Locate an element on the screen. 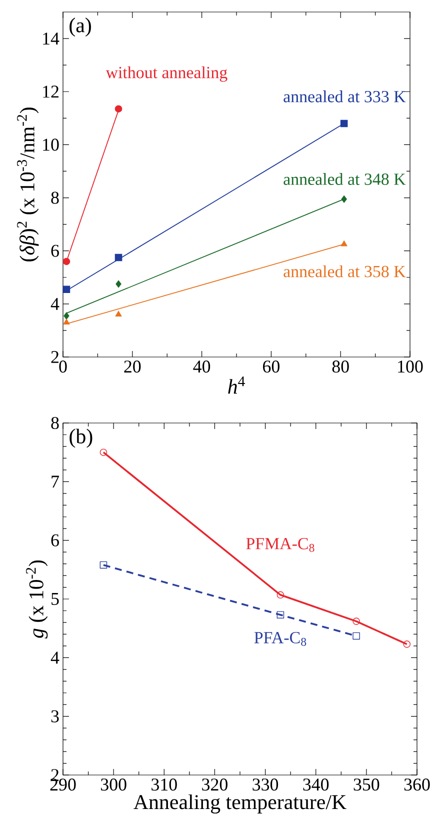 The image size is (430, 830). y-tick-label: 10 is located at coordinates (51, 144).